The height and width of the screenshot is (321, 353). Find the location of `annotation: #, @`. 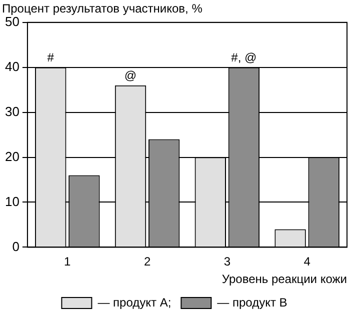

annotation: #, @ is located at coordinates (244, 57).